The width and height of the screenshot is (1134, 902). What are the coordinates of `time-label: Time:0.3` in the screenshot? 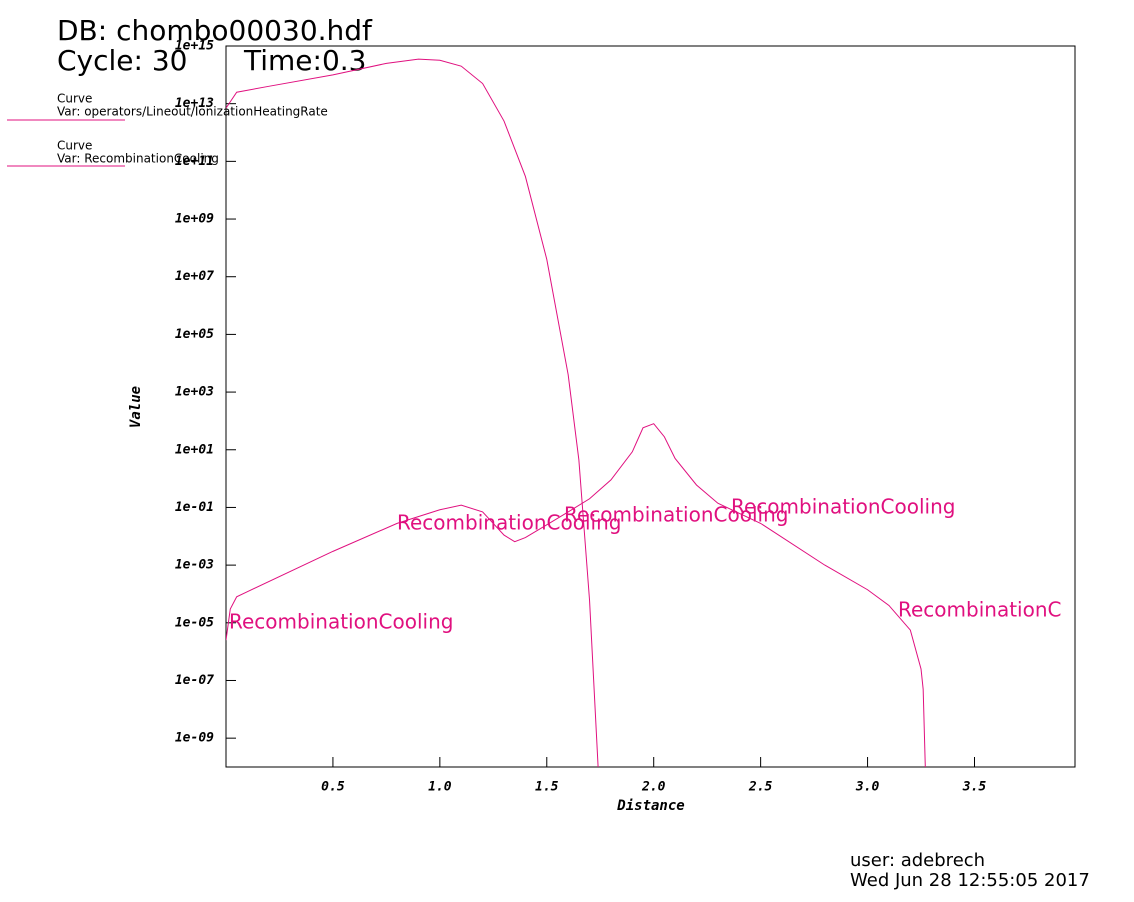 It's located at (305, 60).